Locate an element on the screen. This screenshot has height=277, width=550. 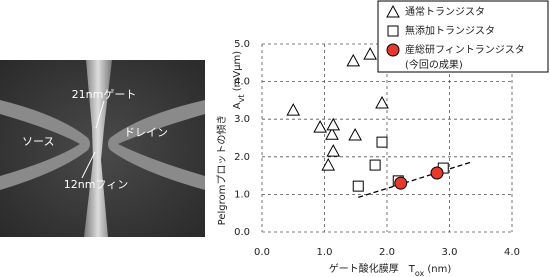
trendline is located at coordinates (414, 180).